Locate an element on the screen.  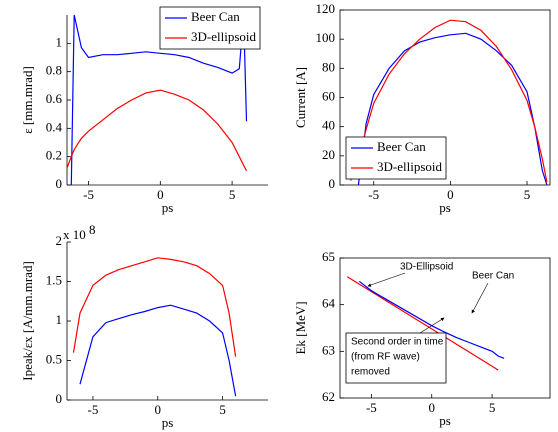
y-axis-label: Ek [MeV] is located at coordinates (300, 327).